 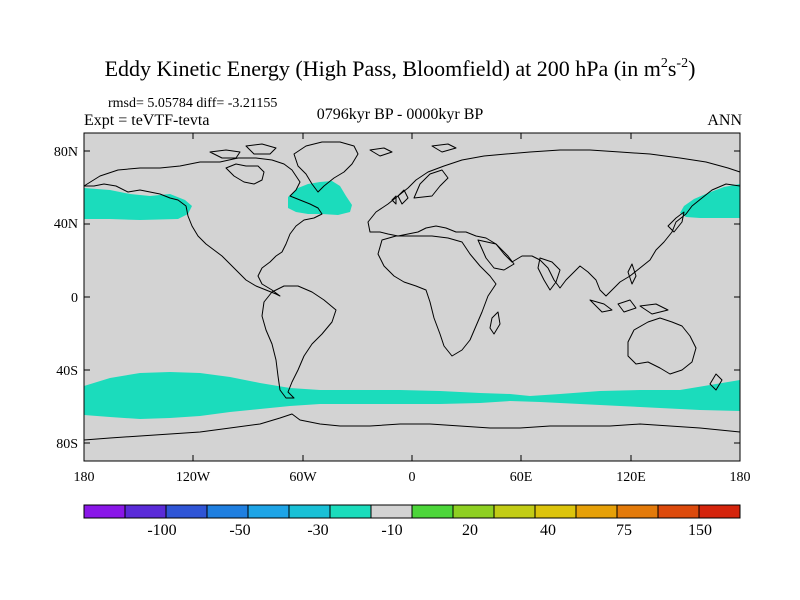 I want to click on coast-antarctica, so click(x=412, y=427).